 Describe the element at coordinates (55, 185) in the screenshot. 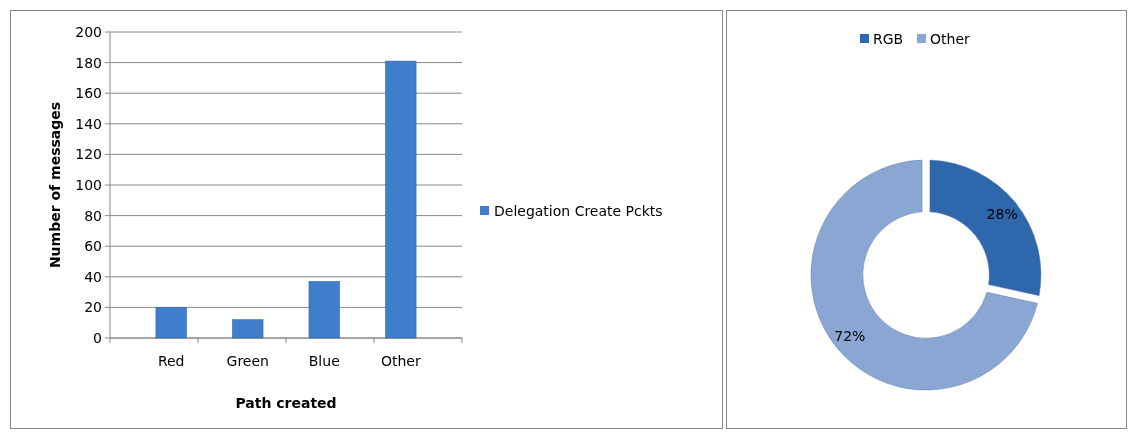

I see `y-axis-title: Number of messages` at that location.